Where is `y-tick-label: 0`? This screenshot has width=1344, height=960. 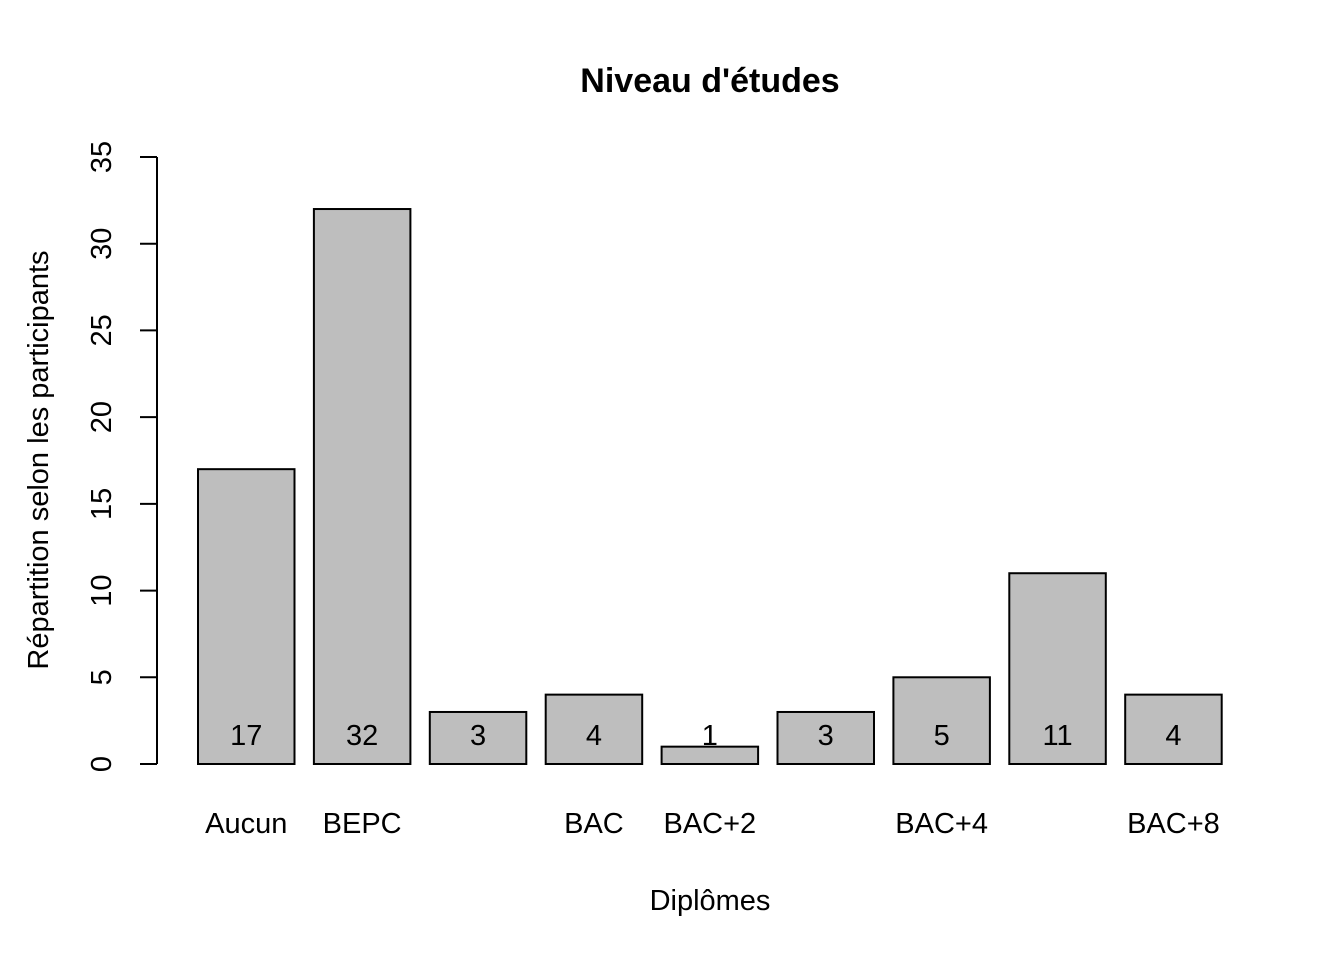
y-tick-label: 0 is located at coordinates (102, 764).